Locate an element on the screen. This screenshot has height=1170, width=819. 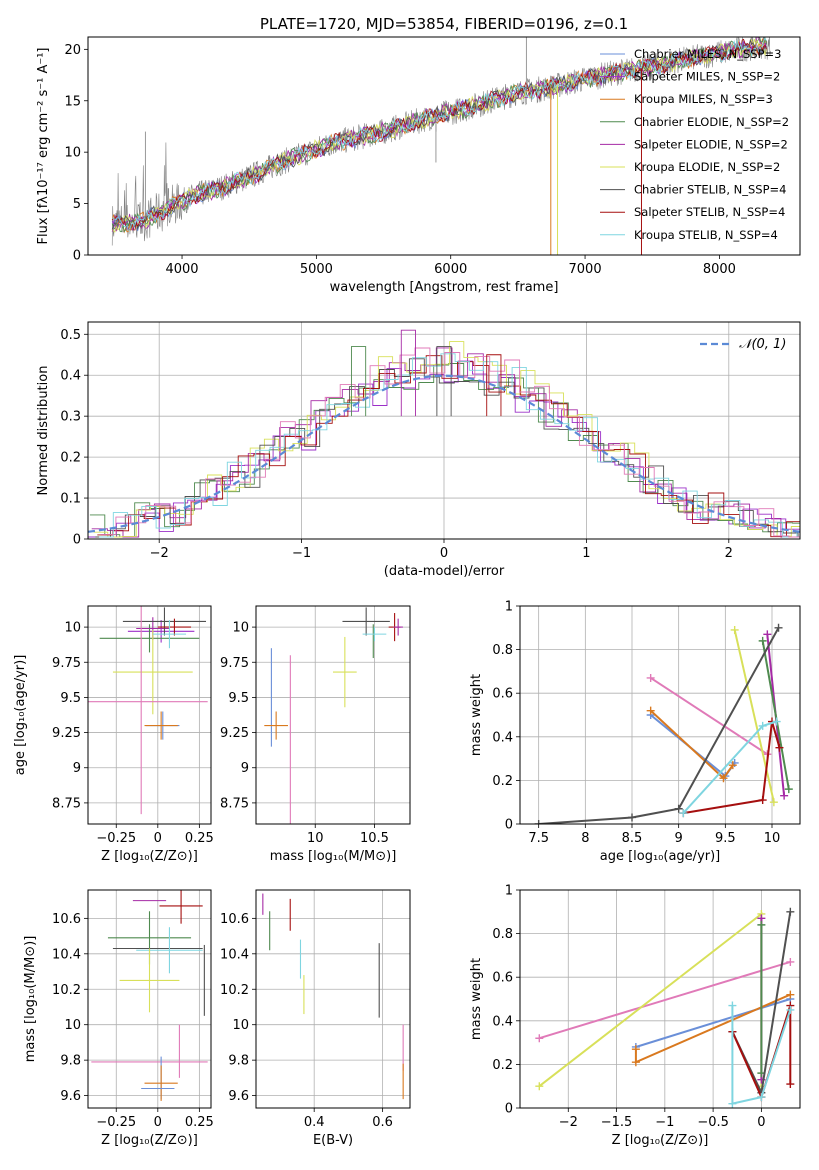
histogram-chabrier-stelib is located at coordinates (447, 448).